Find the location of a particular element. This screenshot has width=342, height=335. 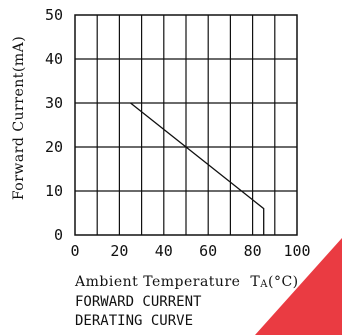

x-tick-label: 20 is located at coordinates (119, 251).